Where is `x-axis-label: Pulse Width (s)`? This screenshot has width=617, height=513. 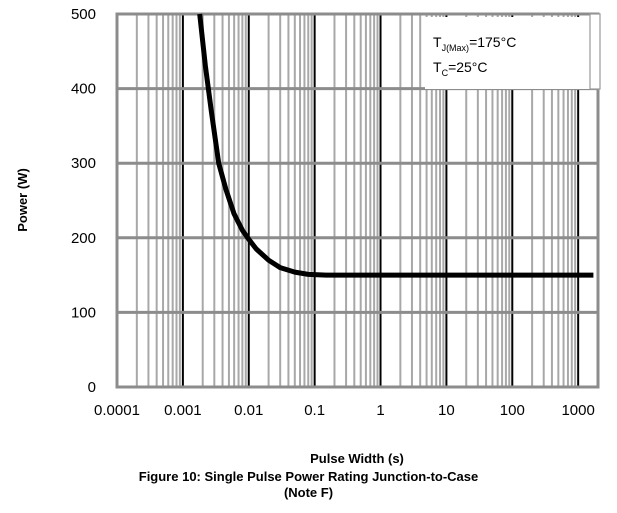
x-axis-label: Pulse Width (s) is located at coordinates (357, 458).